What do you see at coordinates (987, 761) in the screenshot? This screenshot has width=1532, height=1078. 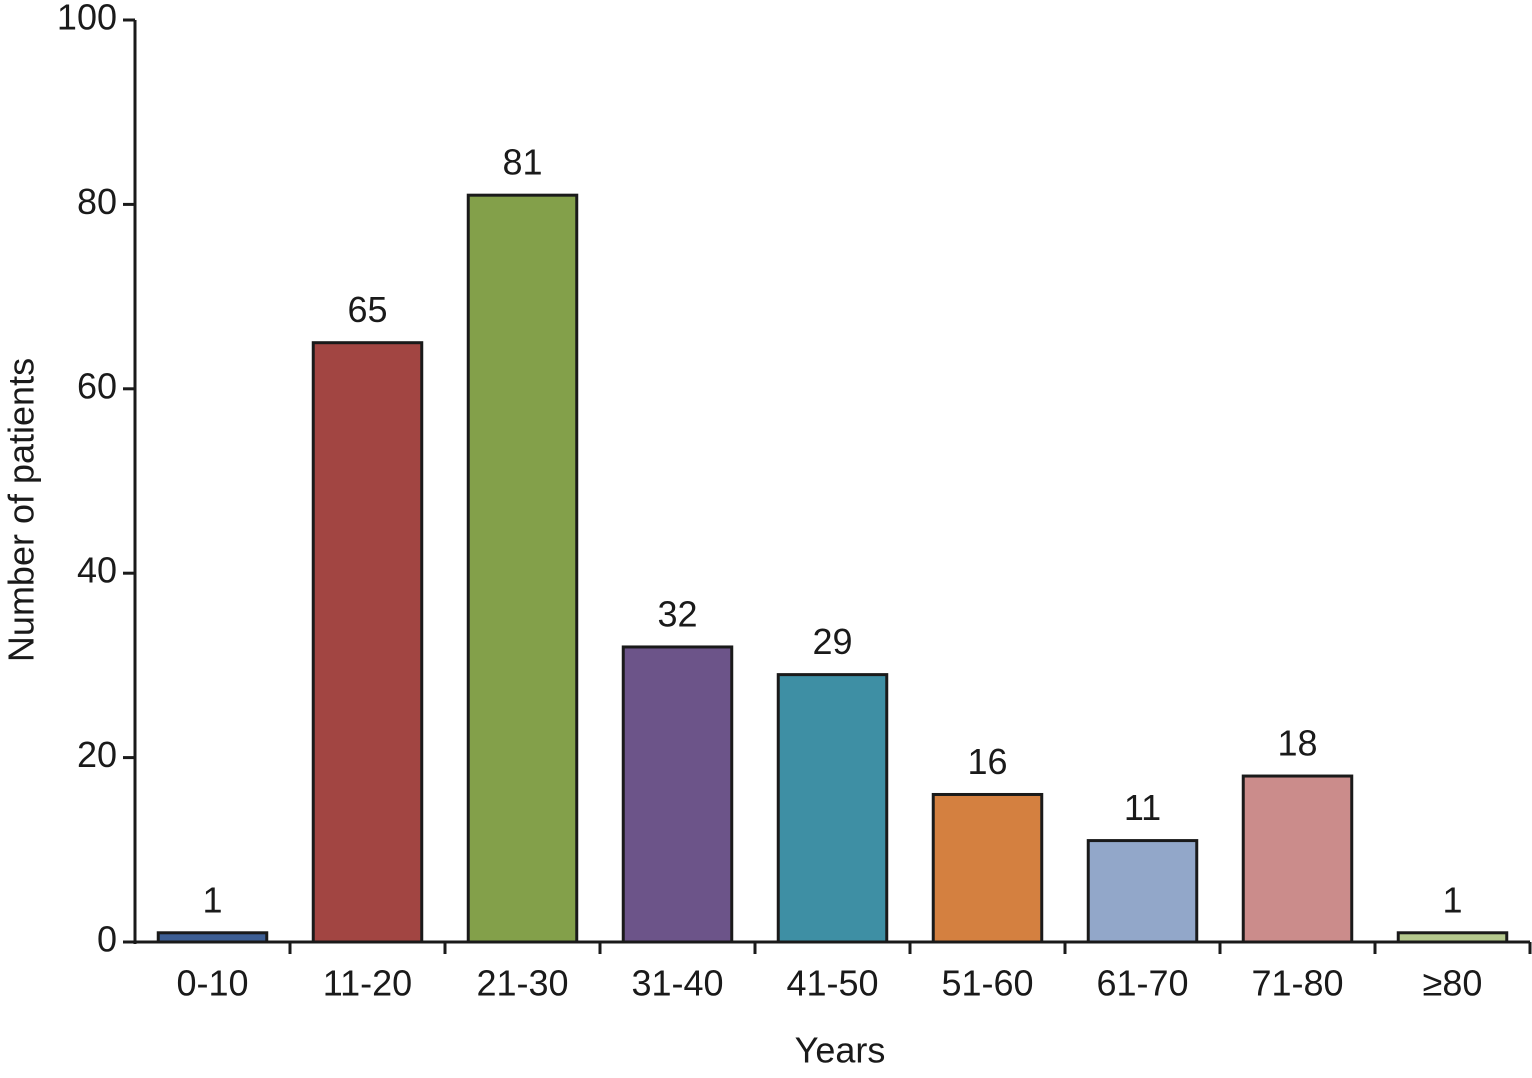 I see `value-label: 16` at bounding box center [987, 761].